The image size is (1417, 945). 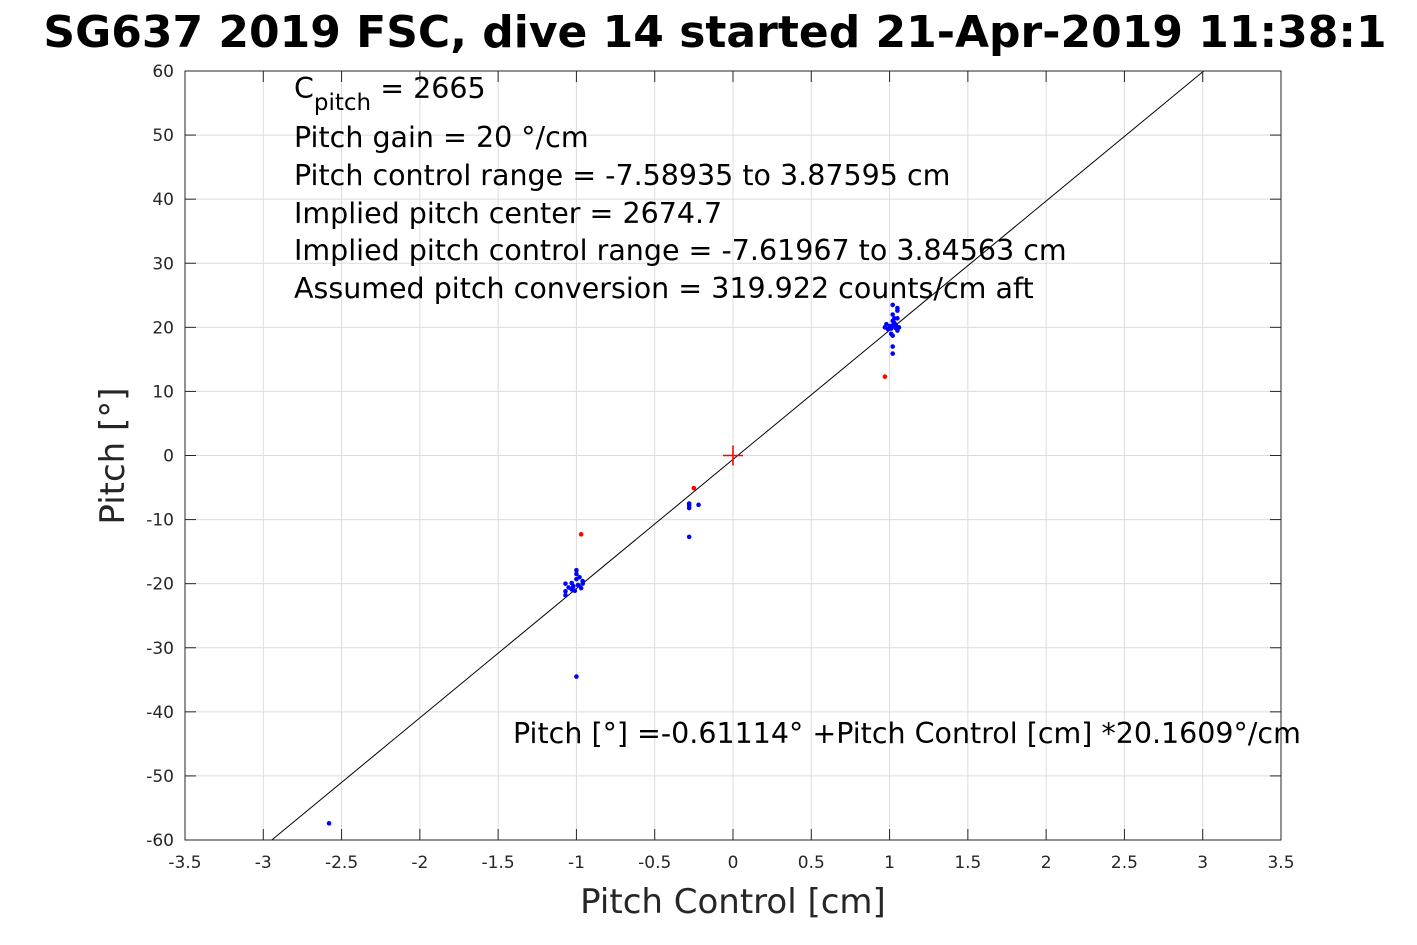 What do you see at coordinates (163, 392) in the screenshot?
I see `y-tick-label: 10` at bounding box center [163, 392].